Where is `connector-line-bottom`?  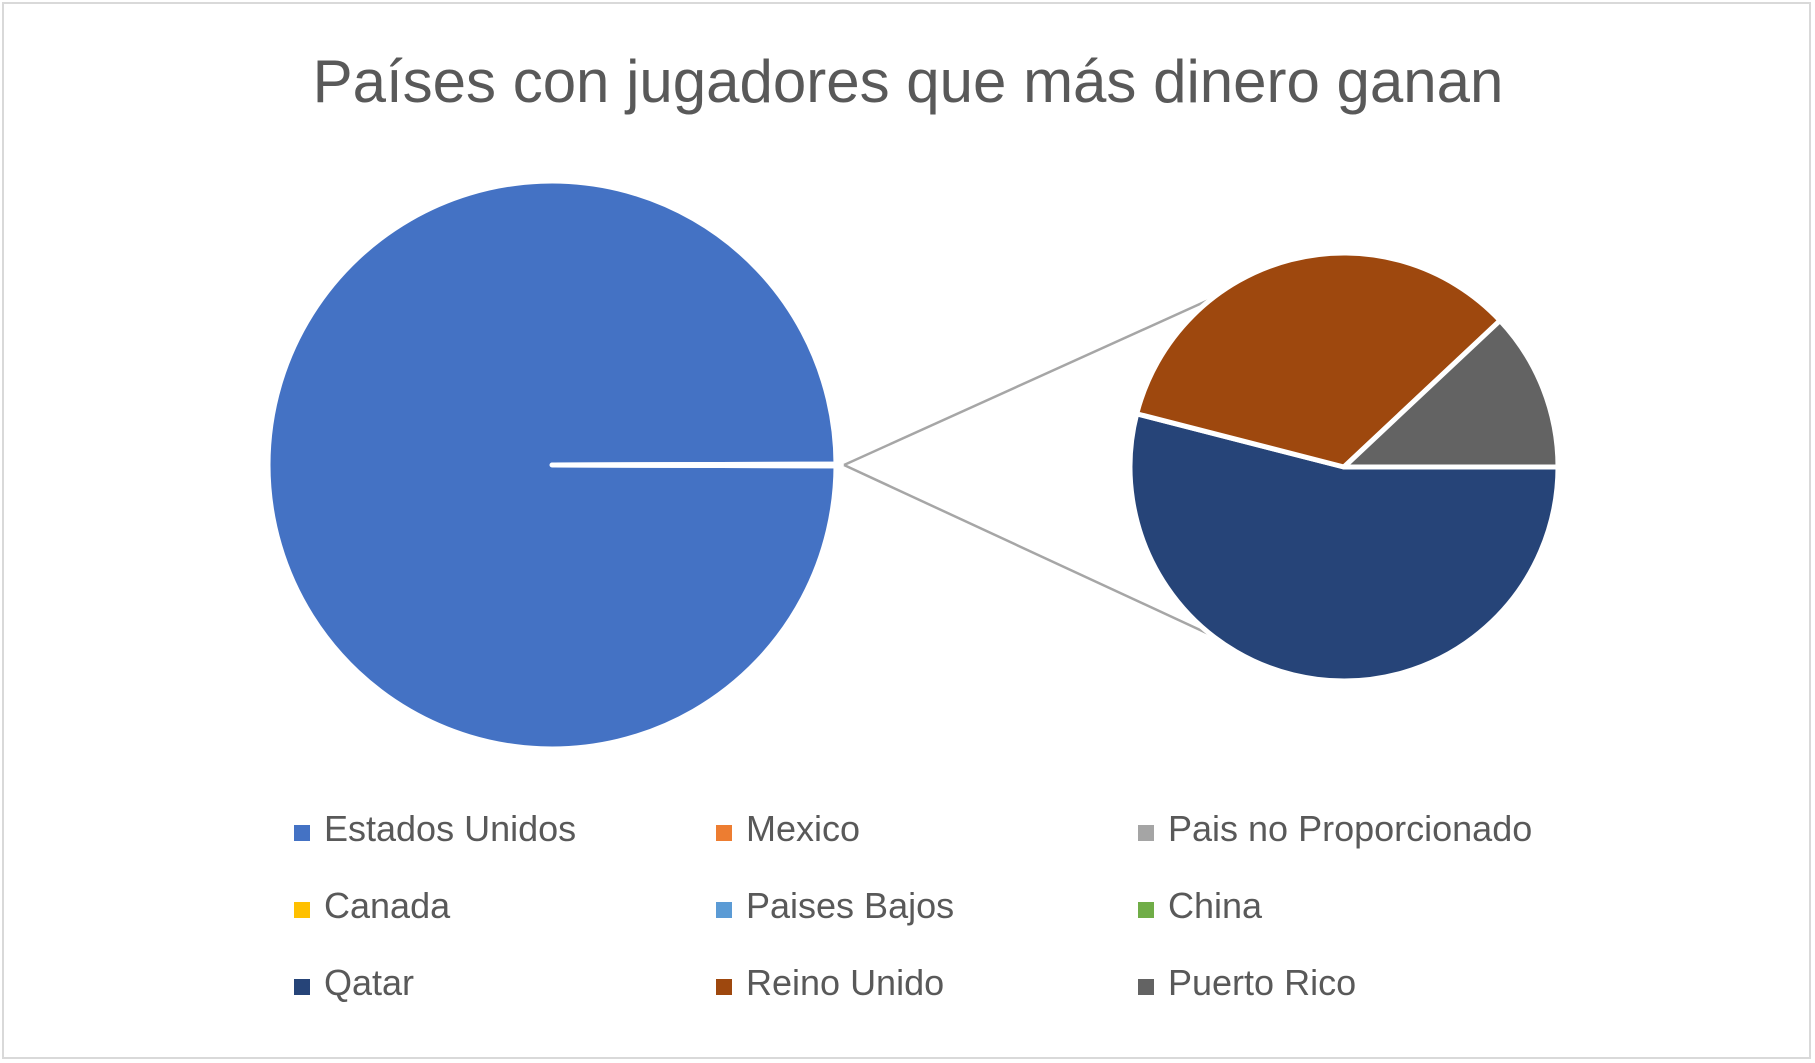 connector-line-bottom is located at coordinates (1028, 550).